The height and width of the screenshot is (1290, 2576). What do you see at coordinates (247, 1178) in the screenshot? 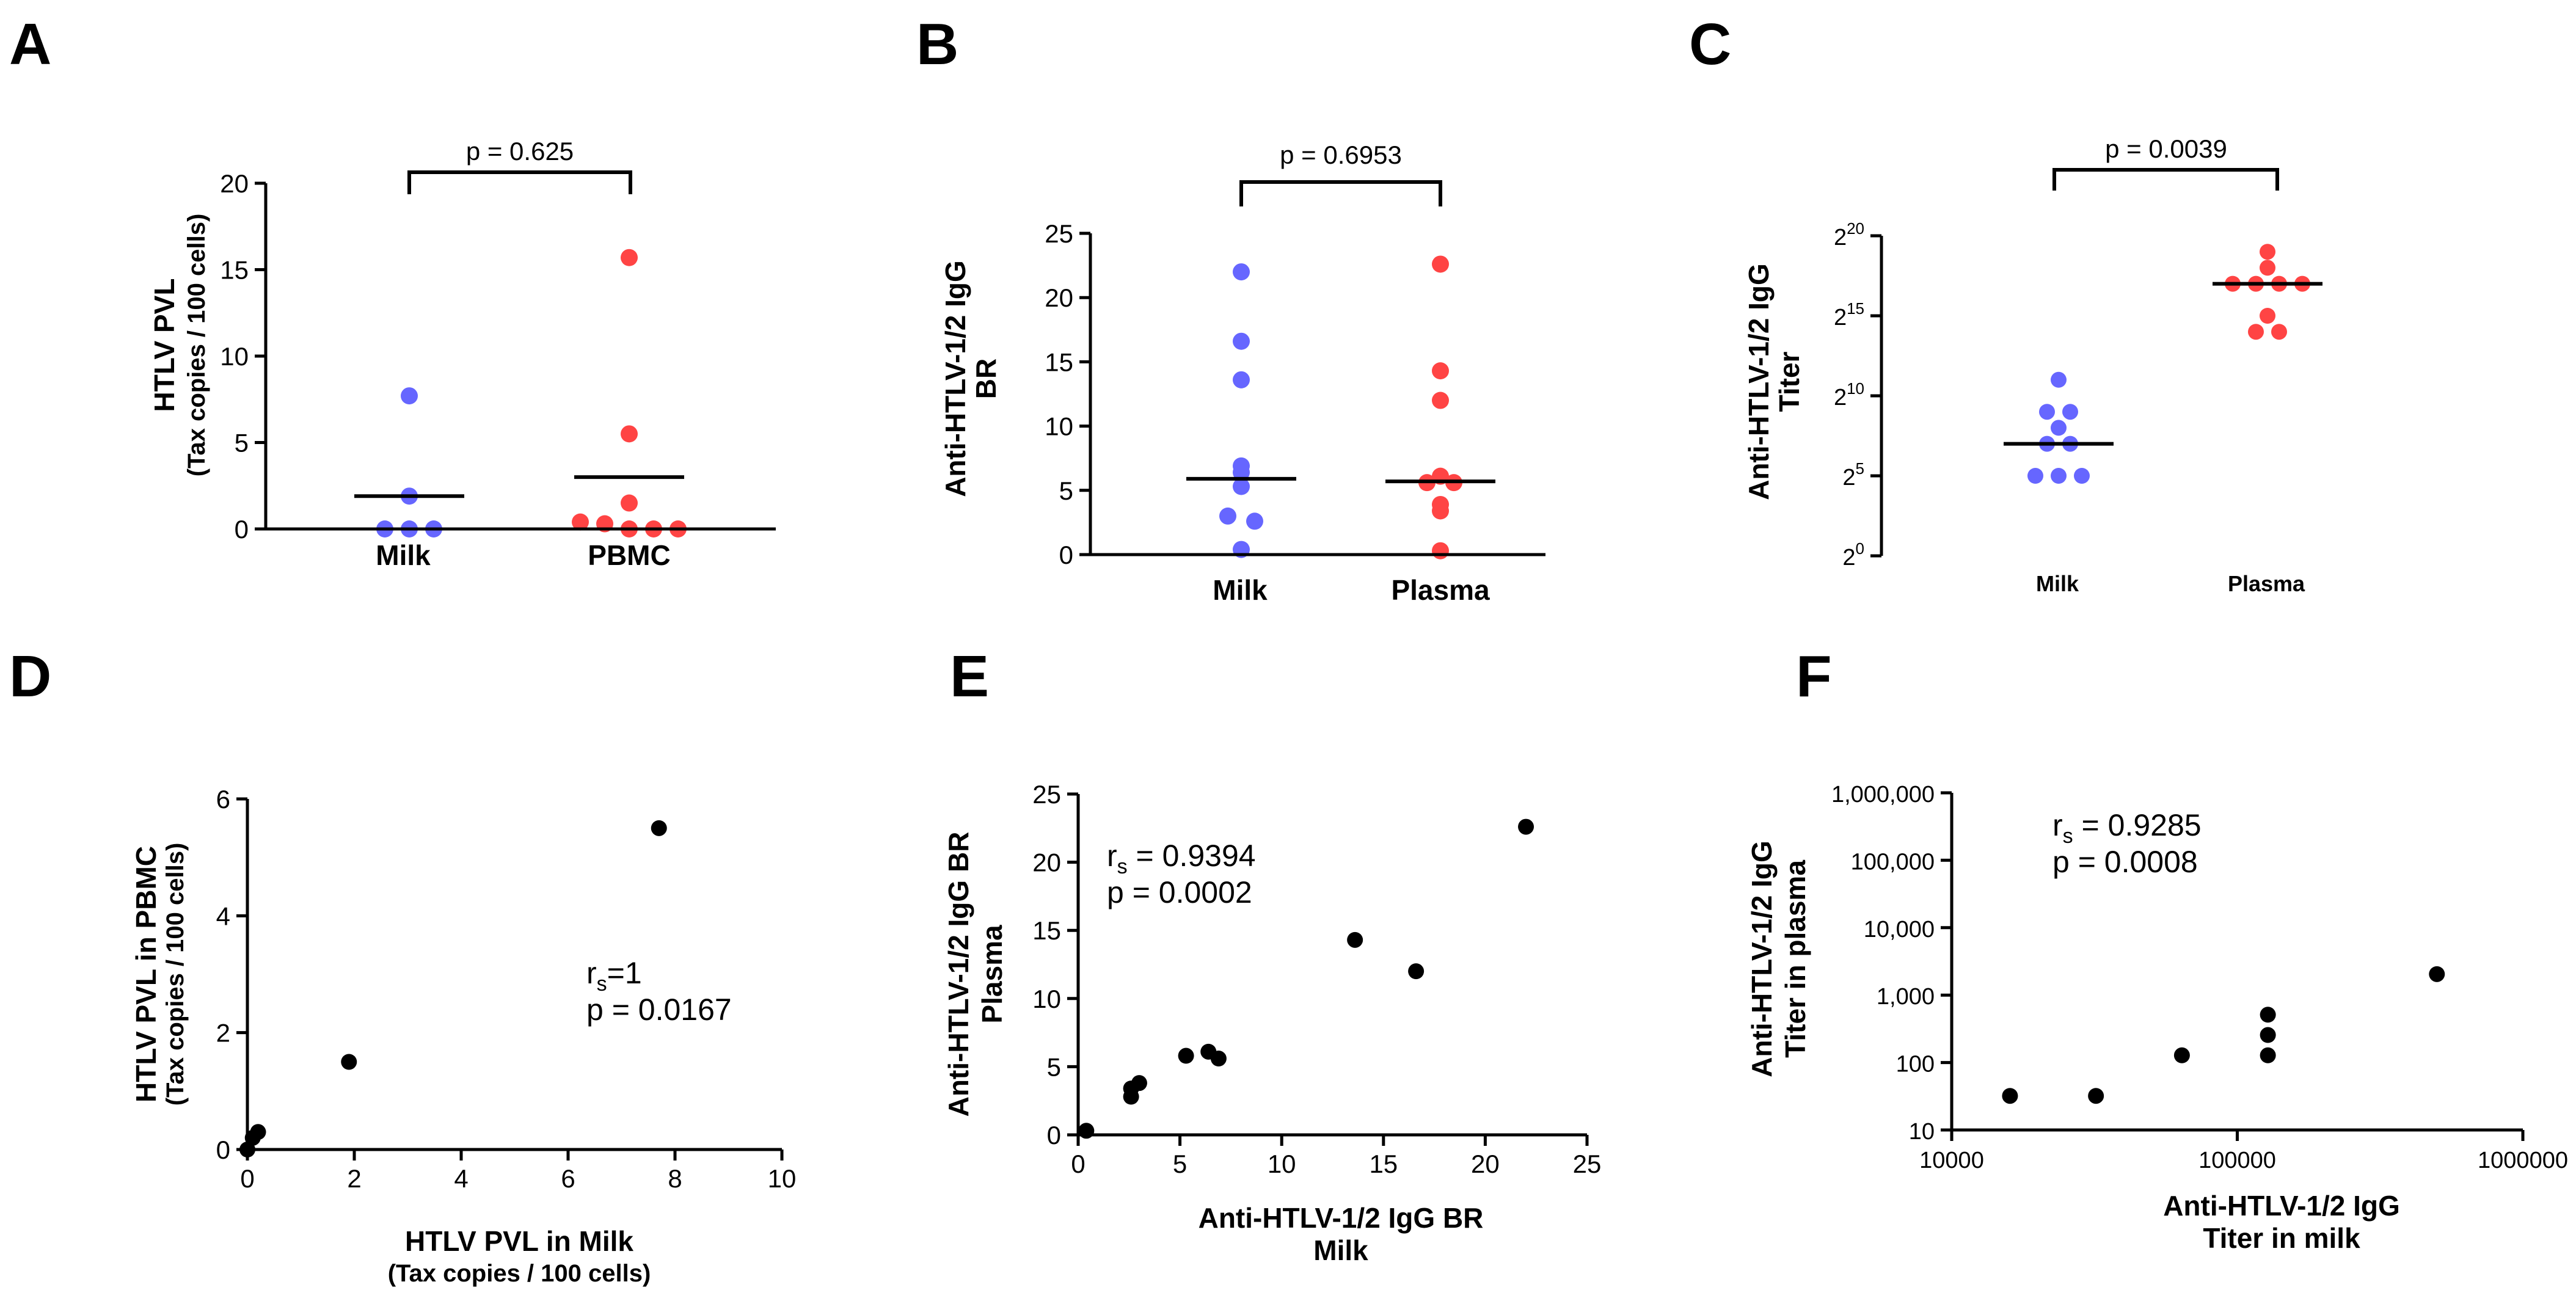
I see `panel-d-xtick-label: 0` at bounding box center [247, 1178].